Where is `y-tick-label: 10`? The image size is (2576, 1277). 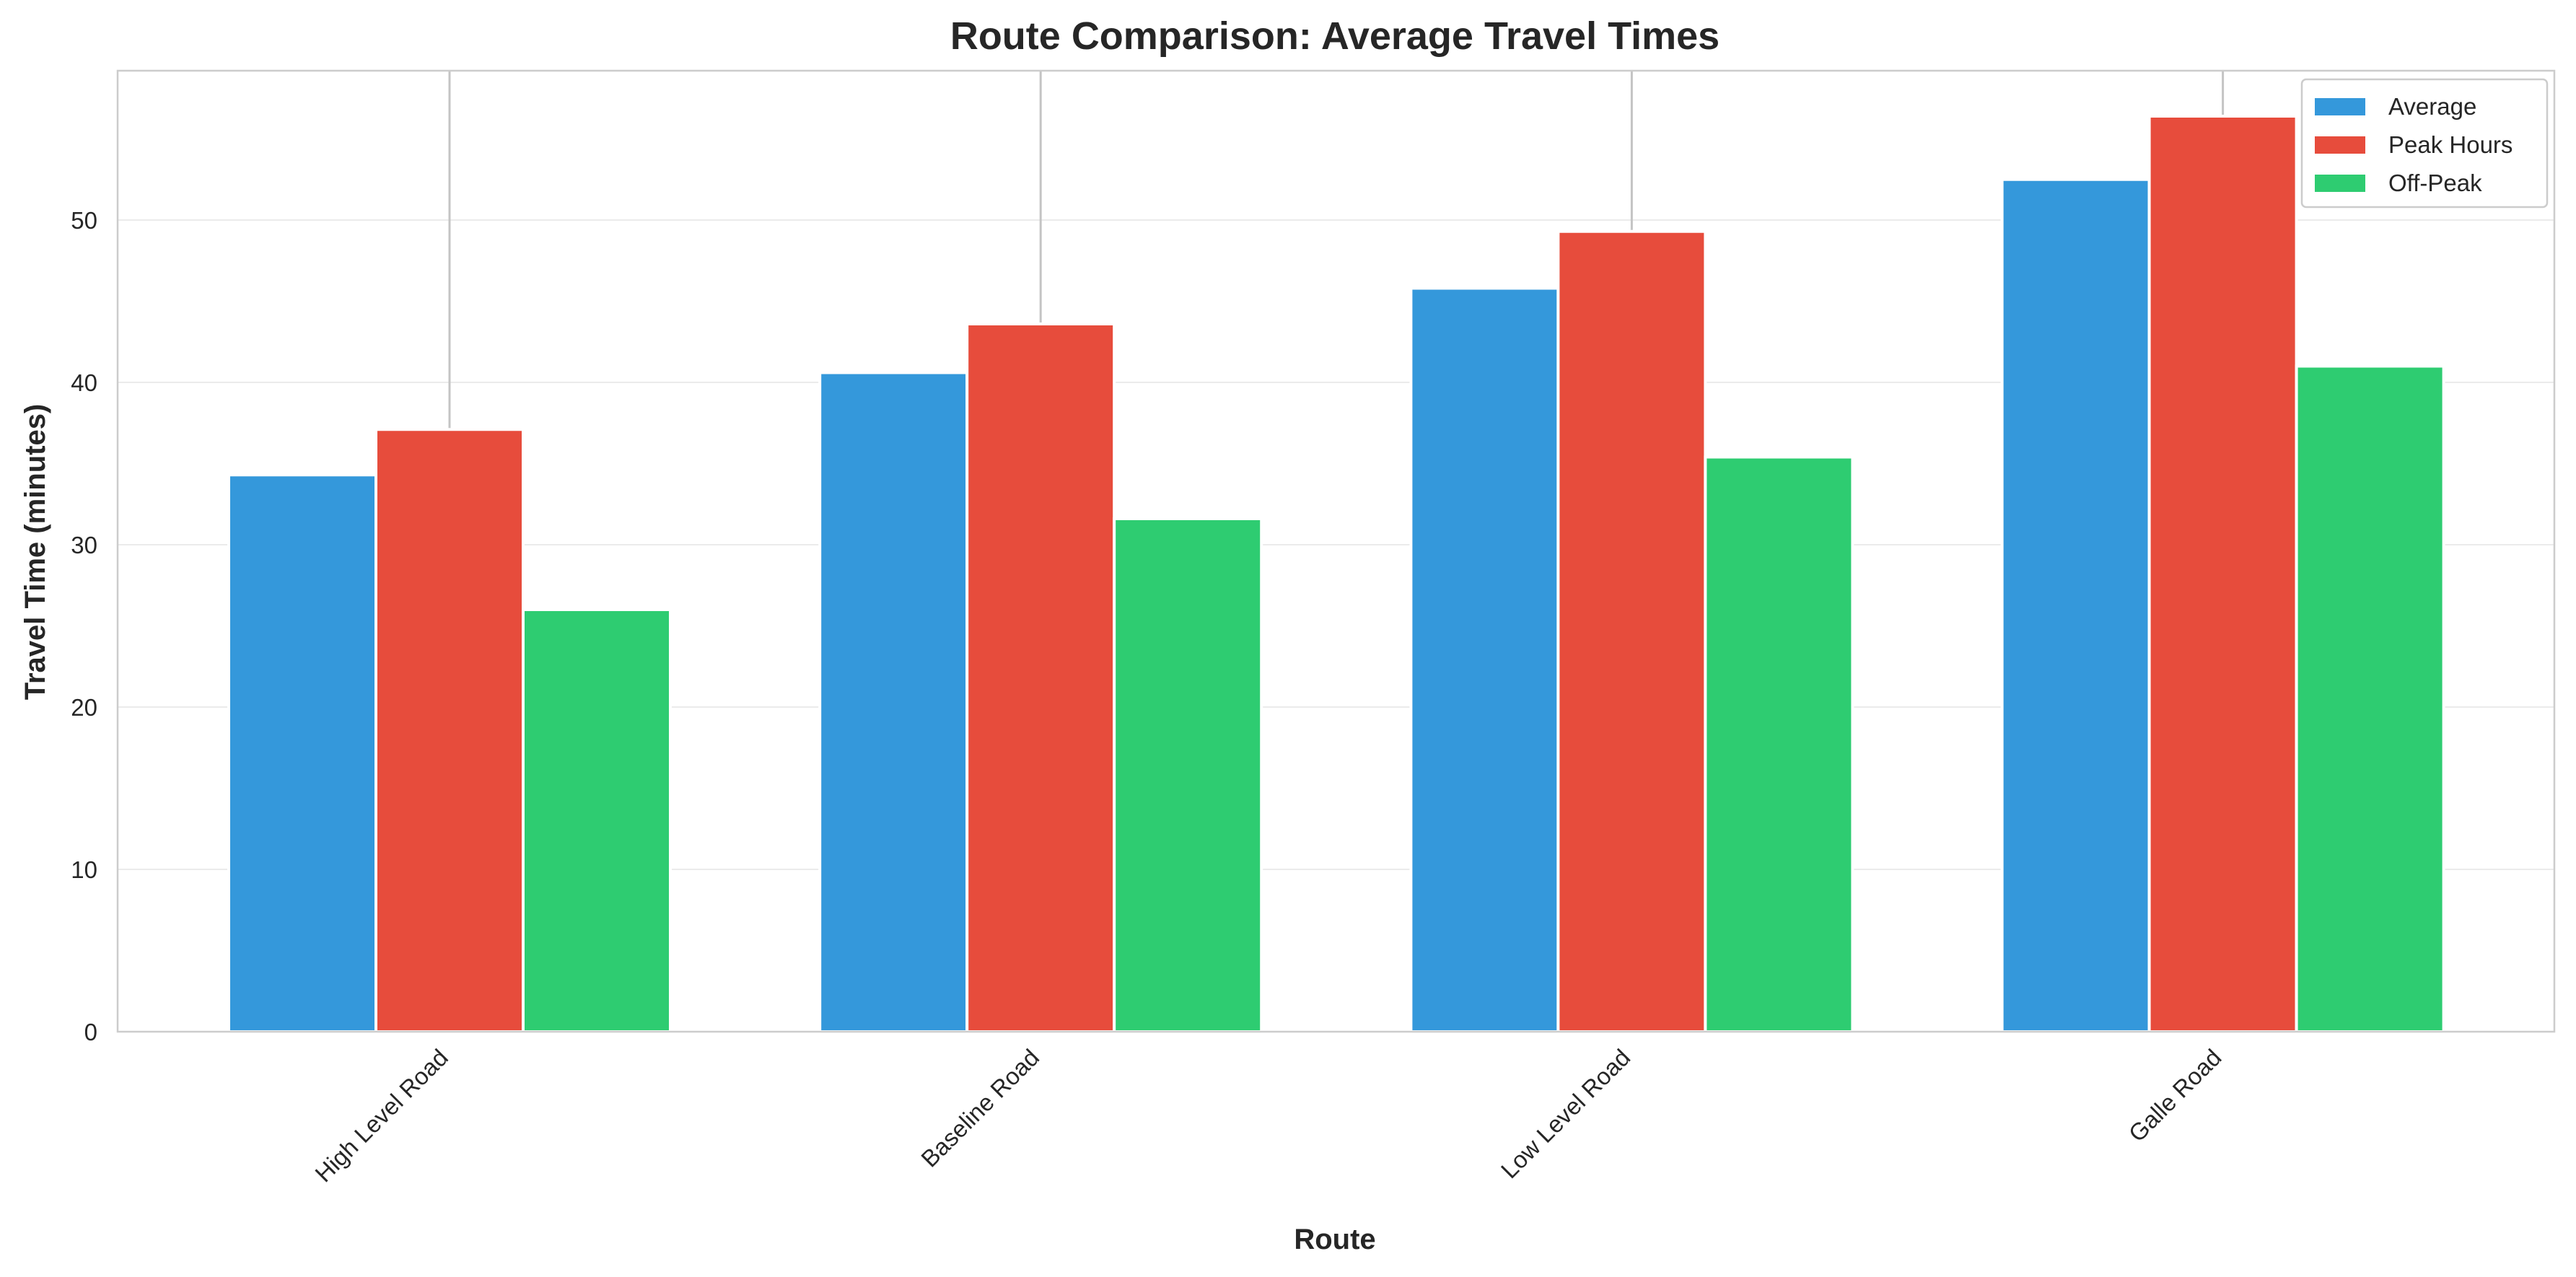
y-tick-label: 10 is located at coordinates (84, 870).